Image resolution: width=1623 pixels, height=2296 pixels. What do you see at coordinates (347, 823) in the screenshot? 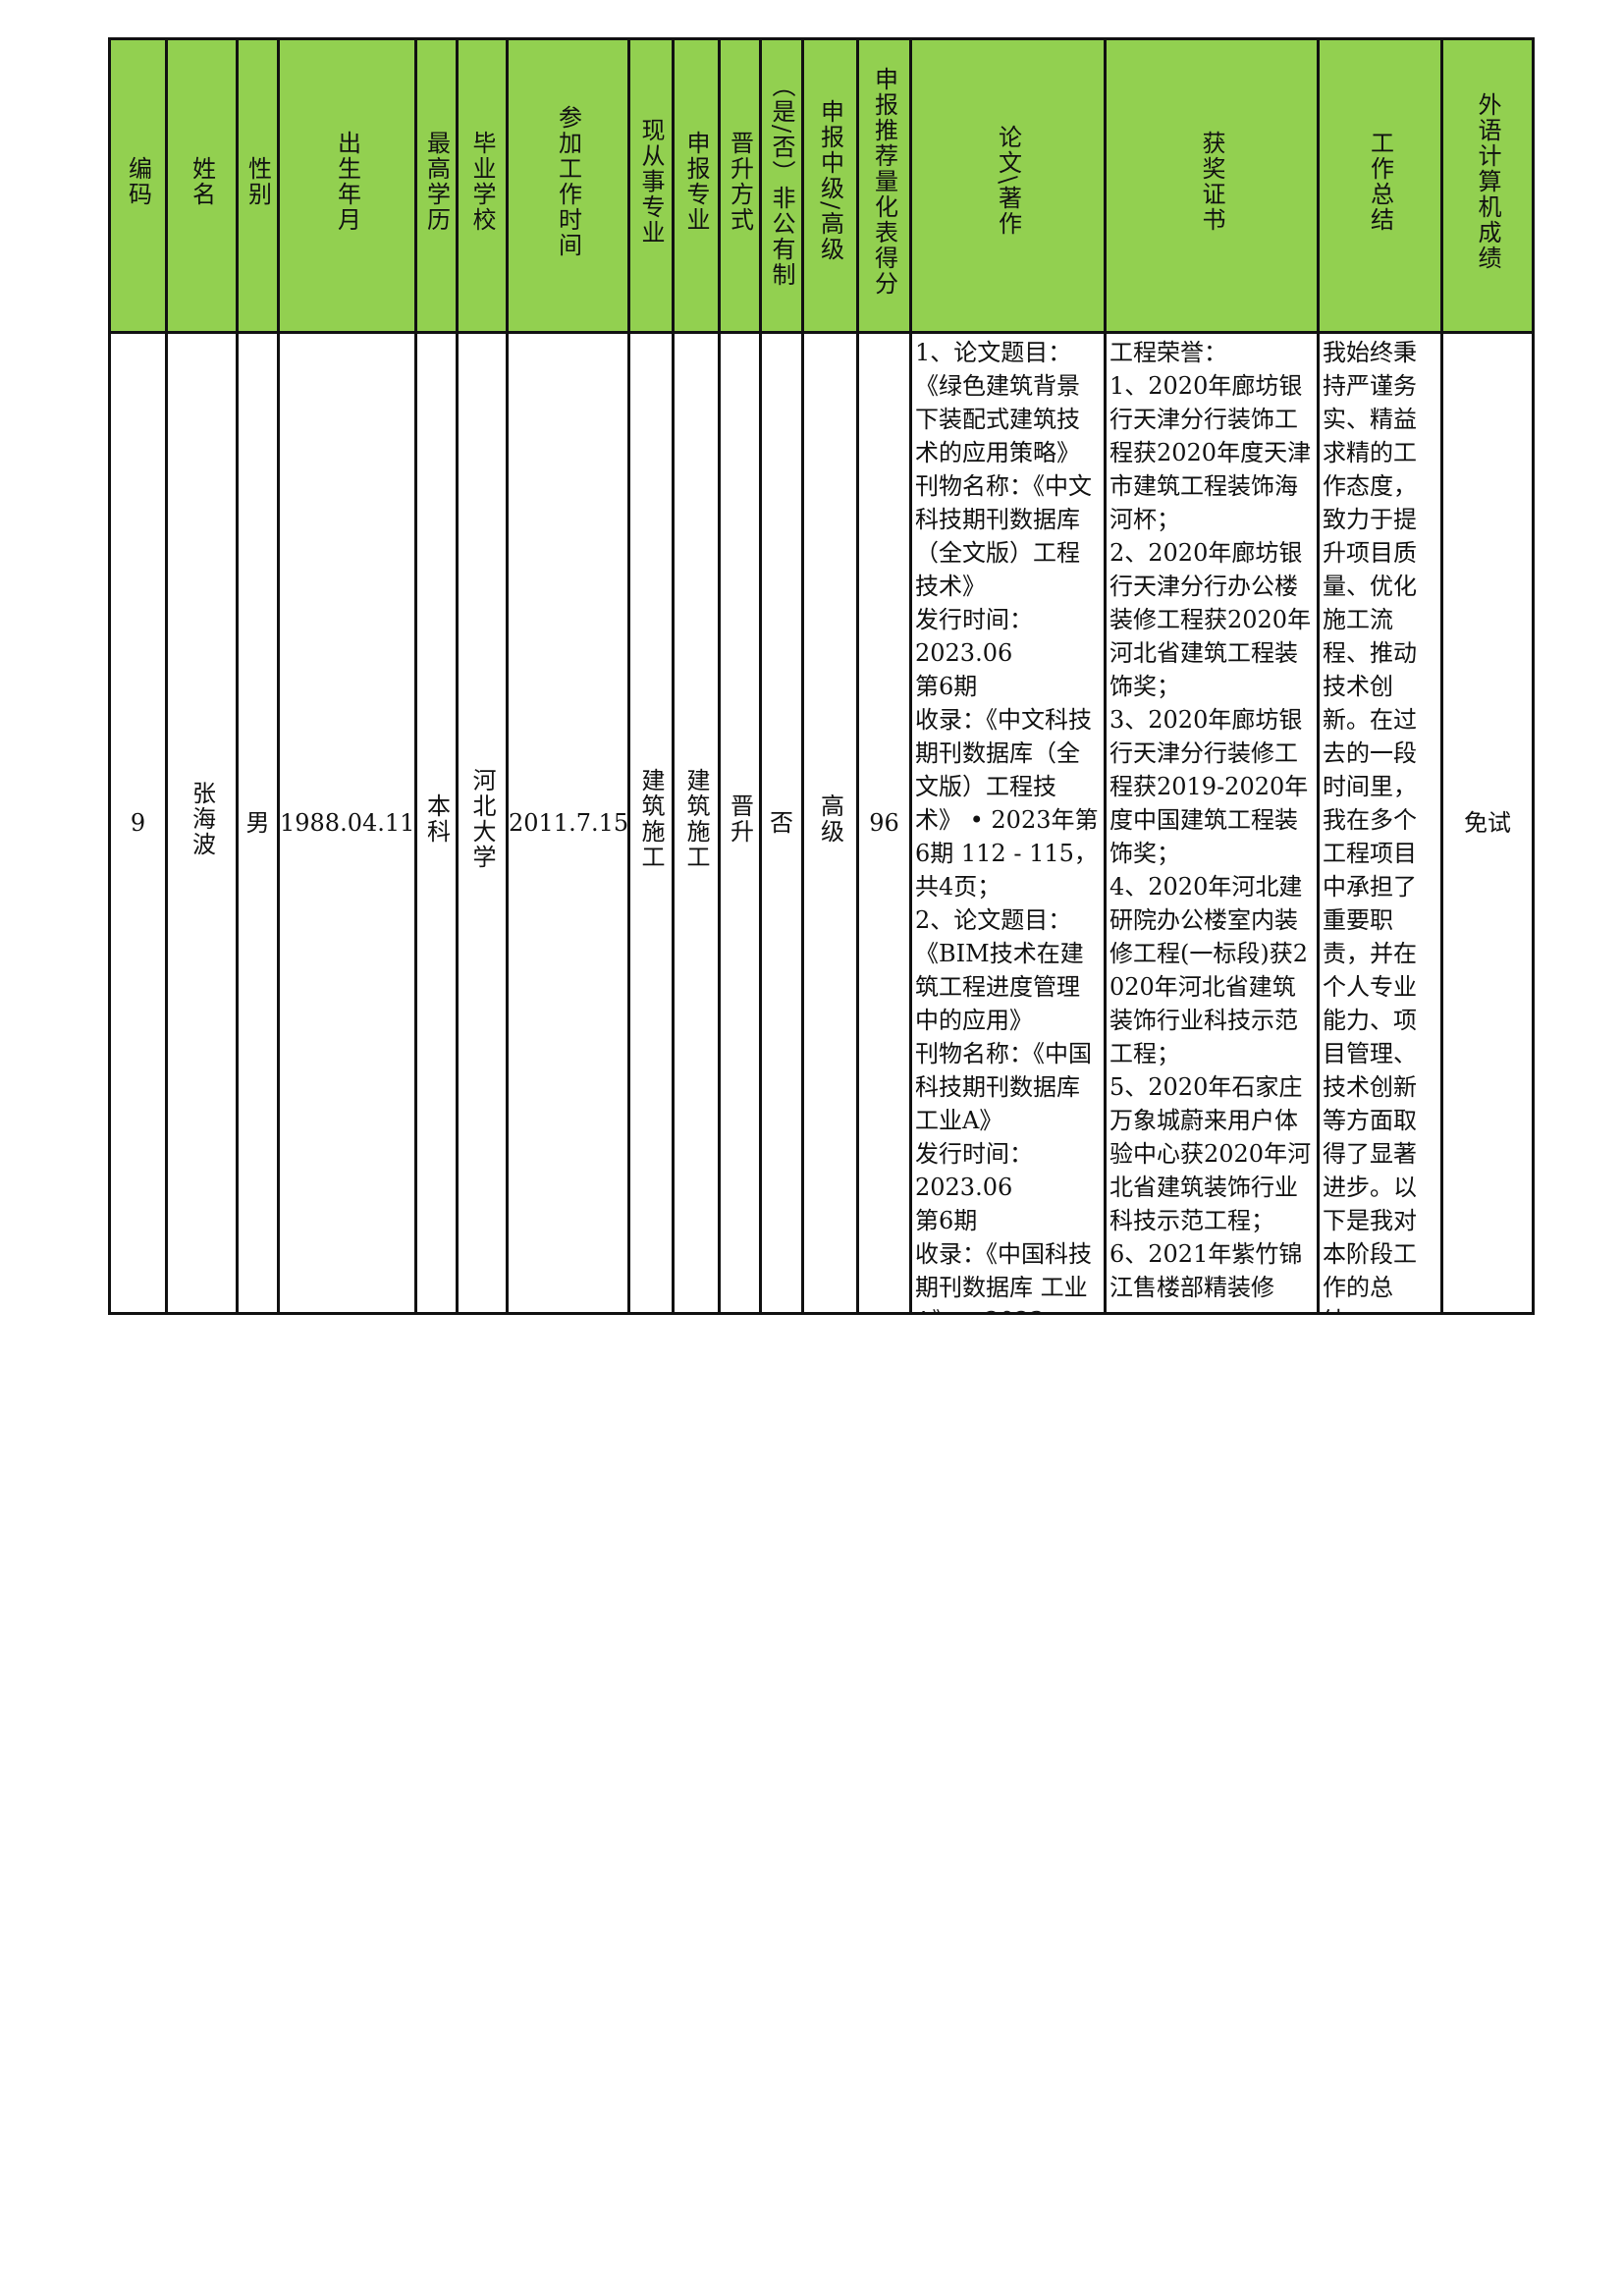
I see `cell-birth: 1988.04.11` at bounding box center [347, 823].